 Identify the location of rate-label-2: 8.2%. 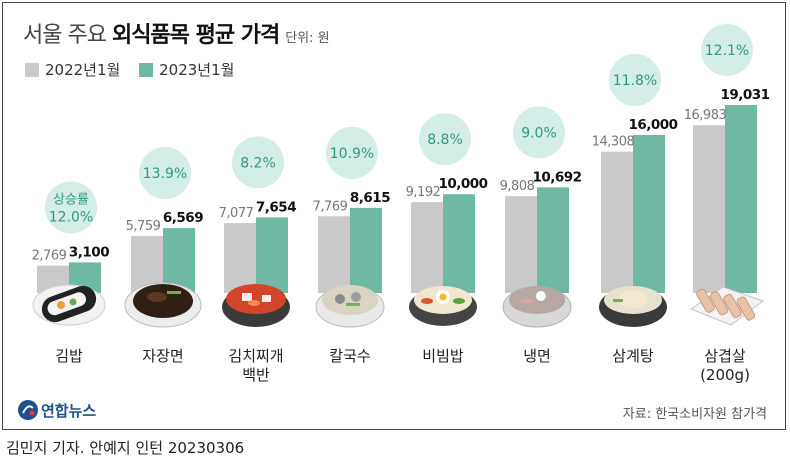
(258, 163).